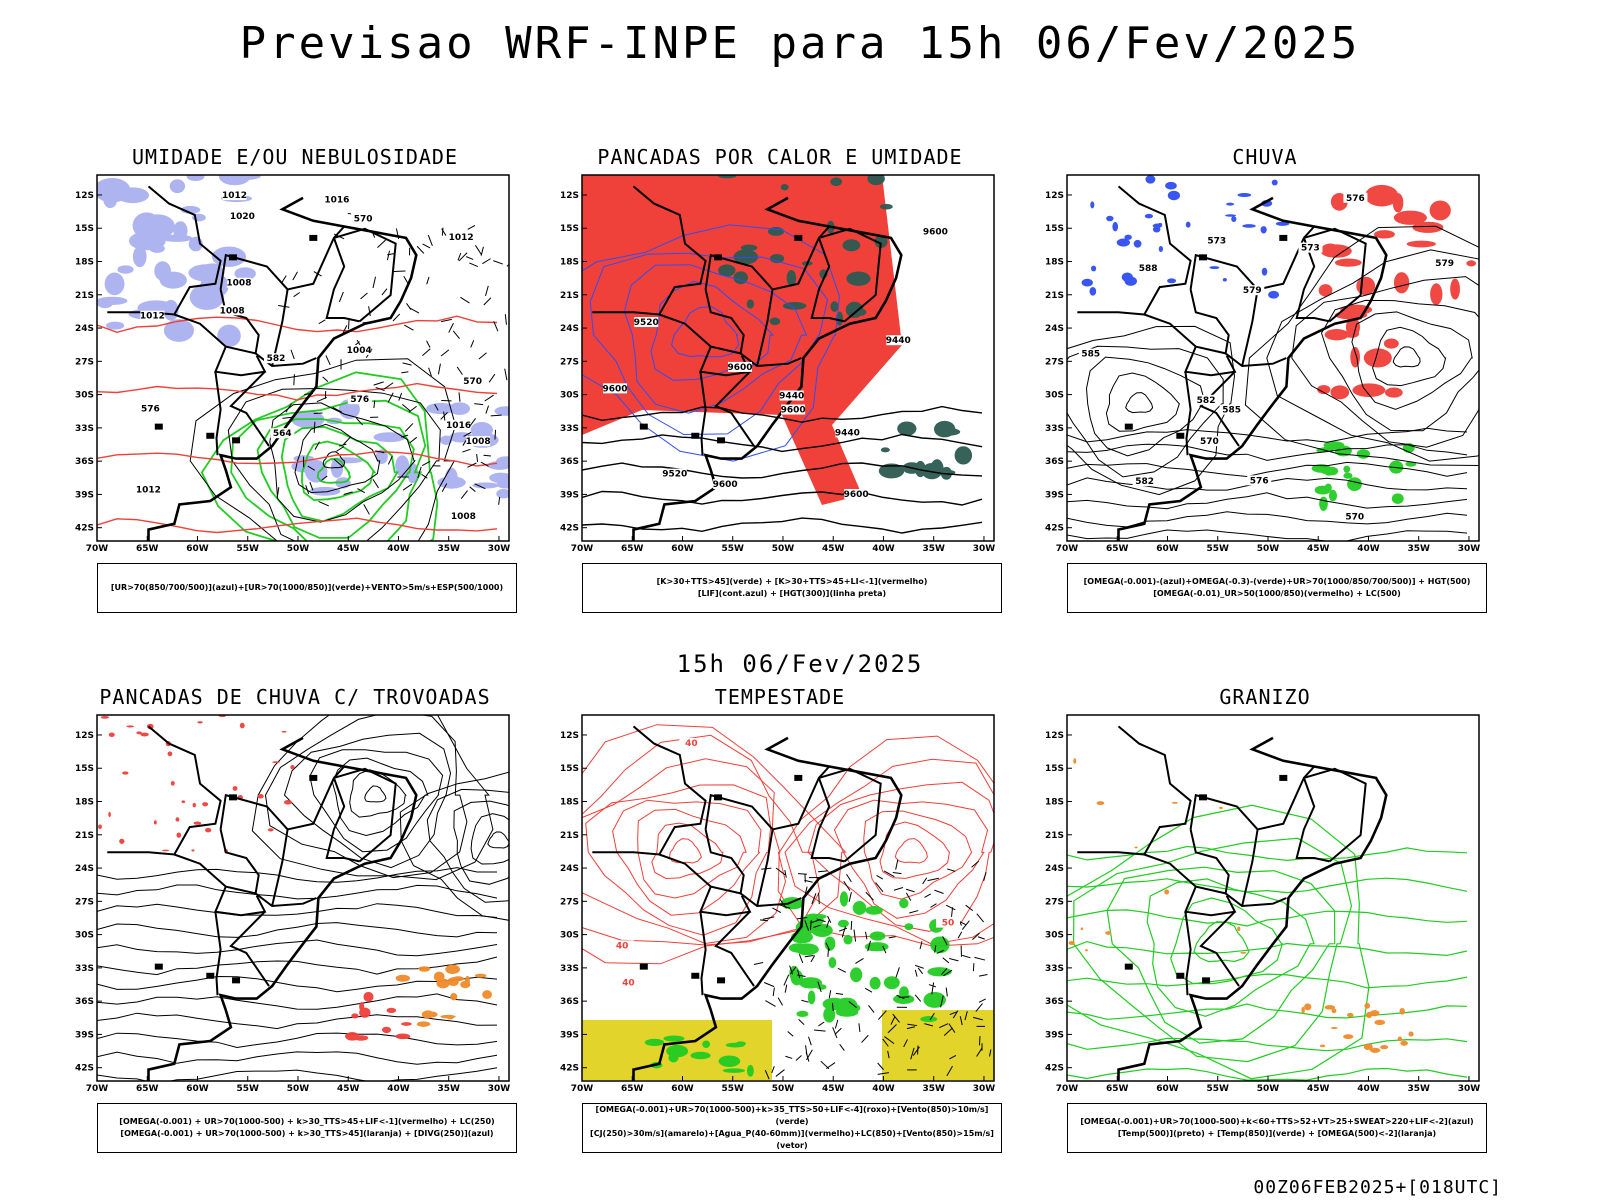 The image size is (1600, 1200). I want to click on contour-label: 576, so click(1355, 199).